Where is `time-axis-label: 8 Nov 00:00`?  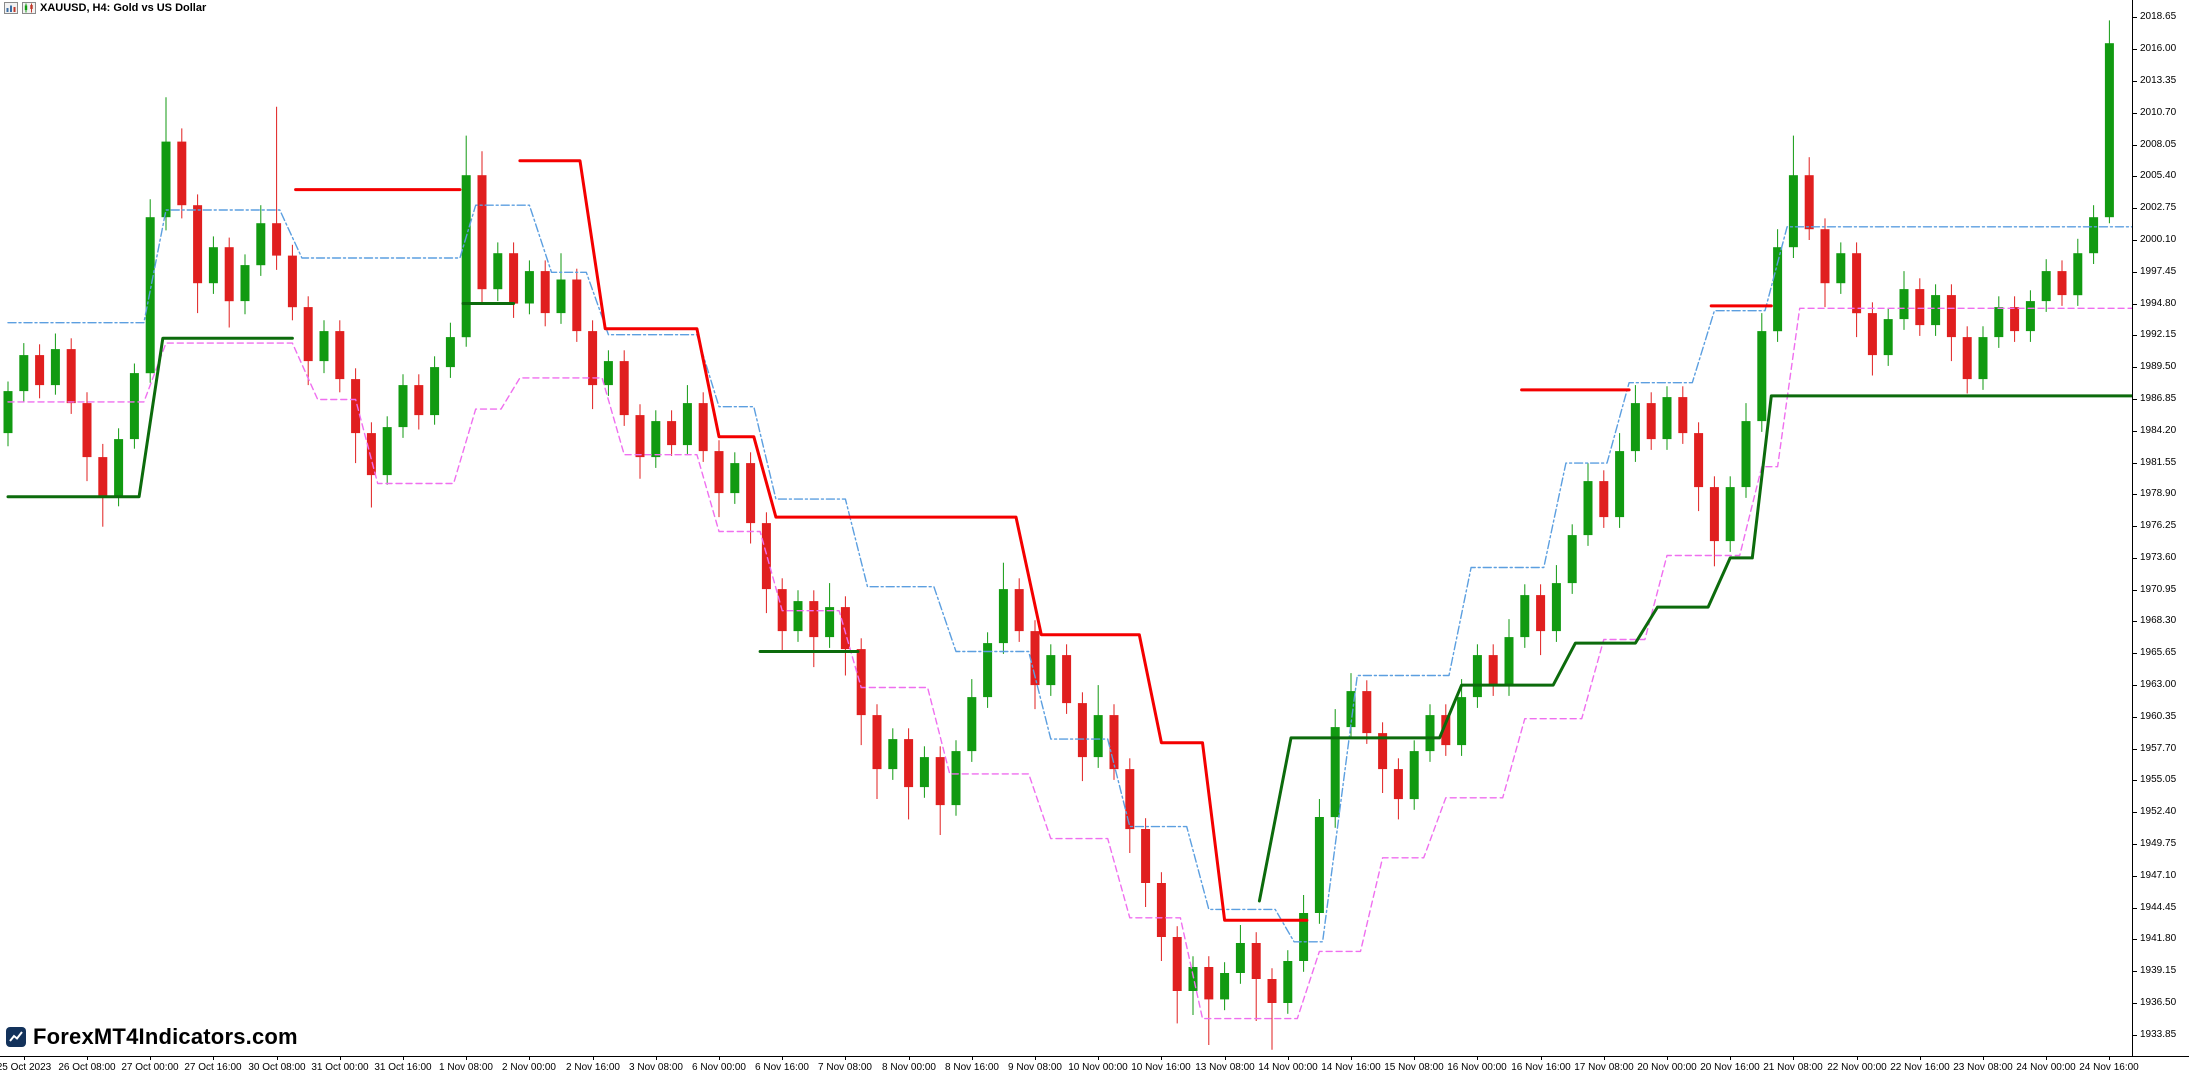 time-axis-label: 8 Nov 00:00 is located at coordinates (909, 1067).